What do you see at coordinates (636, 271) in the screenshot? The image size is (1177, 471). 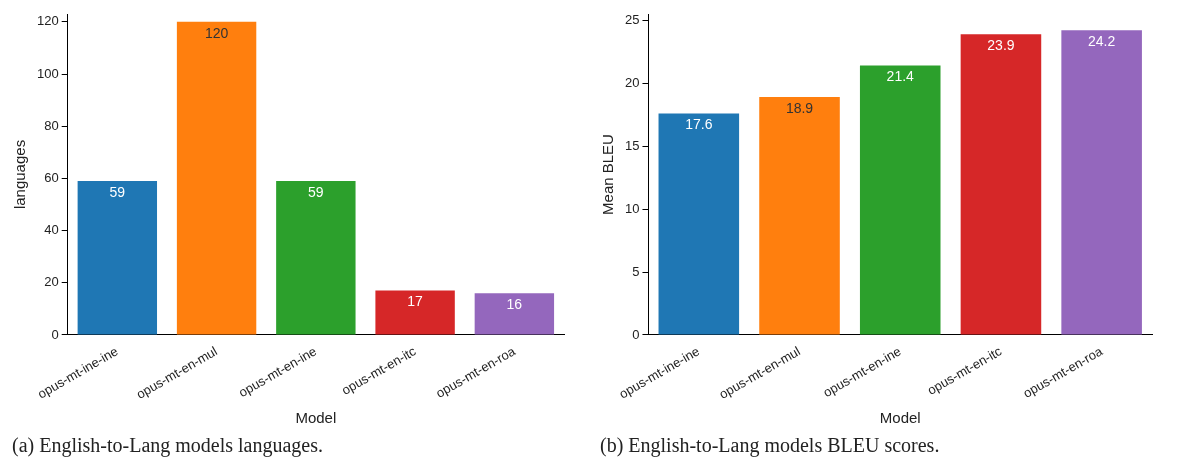 I see `y-tick-label: 5` at bounding box center [636, 271].